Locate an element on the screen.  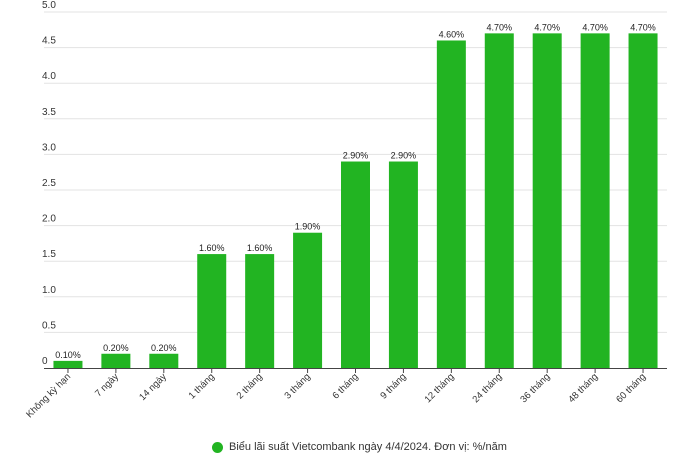
y-tick-label: 3.5 is located at coordinates (49, 112).